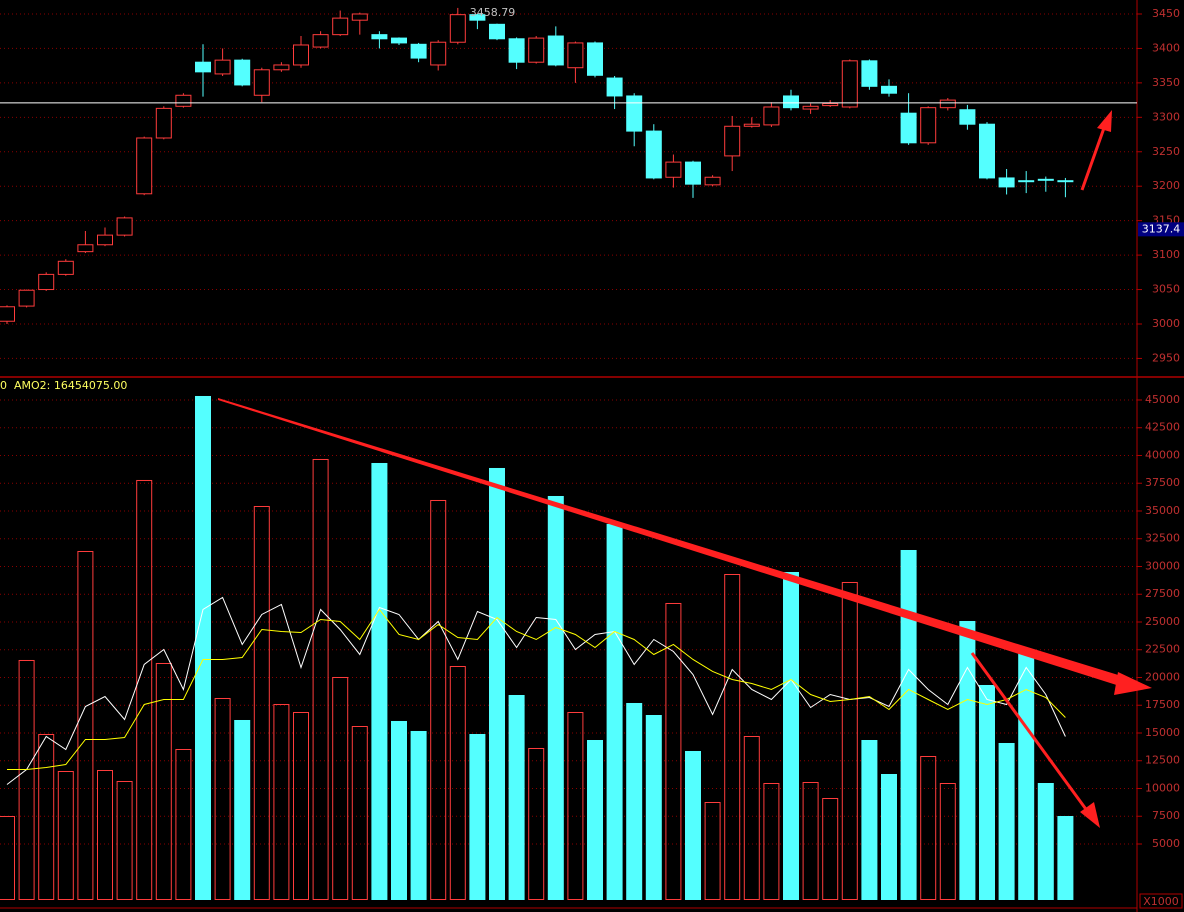 This screenshot has height=912, width=1184. What do you see at coordinates (1162, 676) in the screenshot?
I see `y-tick-label: 20000` at bounding box center [1162, 676].